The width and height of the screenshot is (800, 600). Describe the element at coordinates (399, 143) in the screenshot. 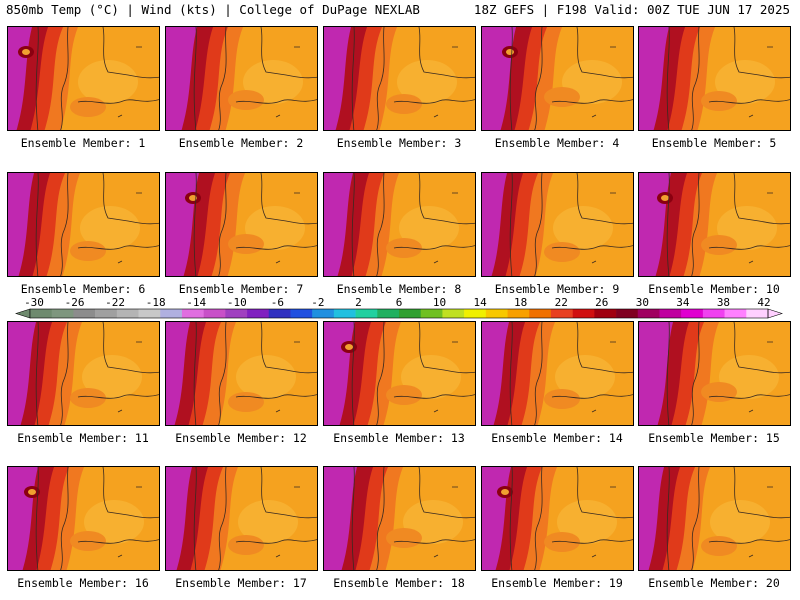

I see `ensemble-member-label: Ensemble Member: 3` at that location.